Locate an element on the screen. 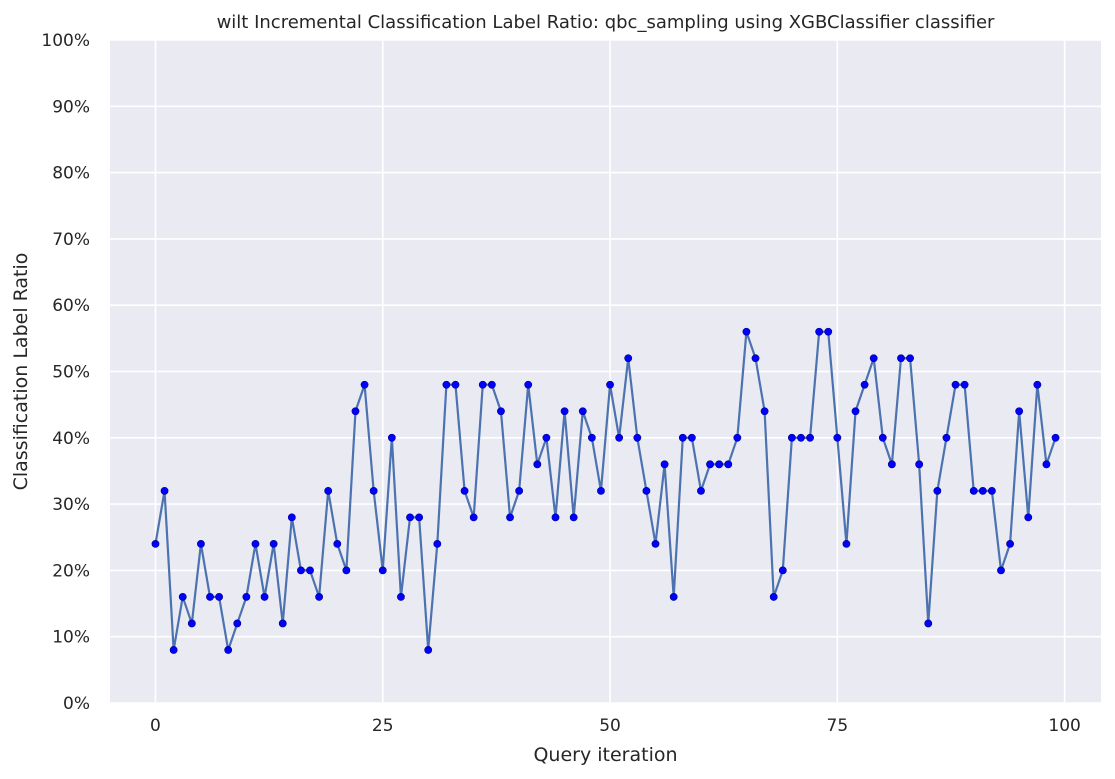 This screenshot has height=779, width=1115. y-tick-label: 80% is located at coordinates (71, 174).